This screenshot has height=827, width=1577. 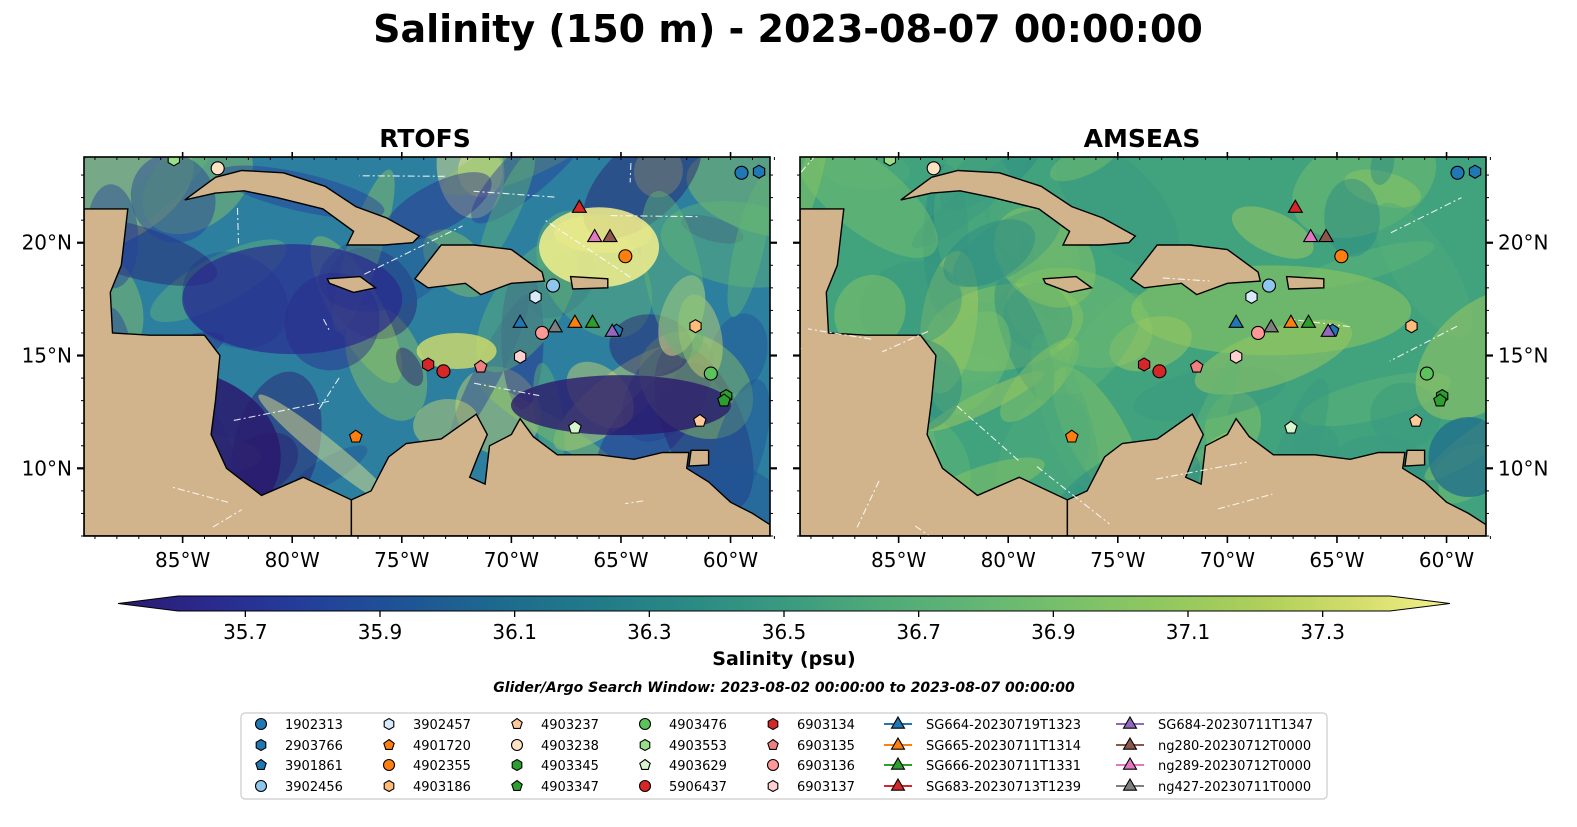 What do you see at coordinates (1008, 560) in the screenshot?
I see `lon-tick-label: 80°W` at bounding box center [1008, 560].